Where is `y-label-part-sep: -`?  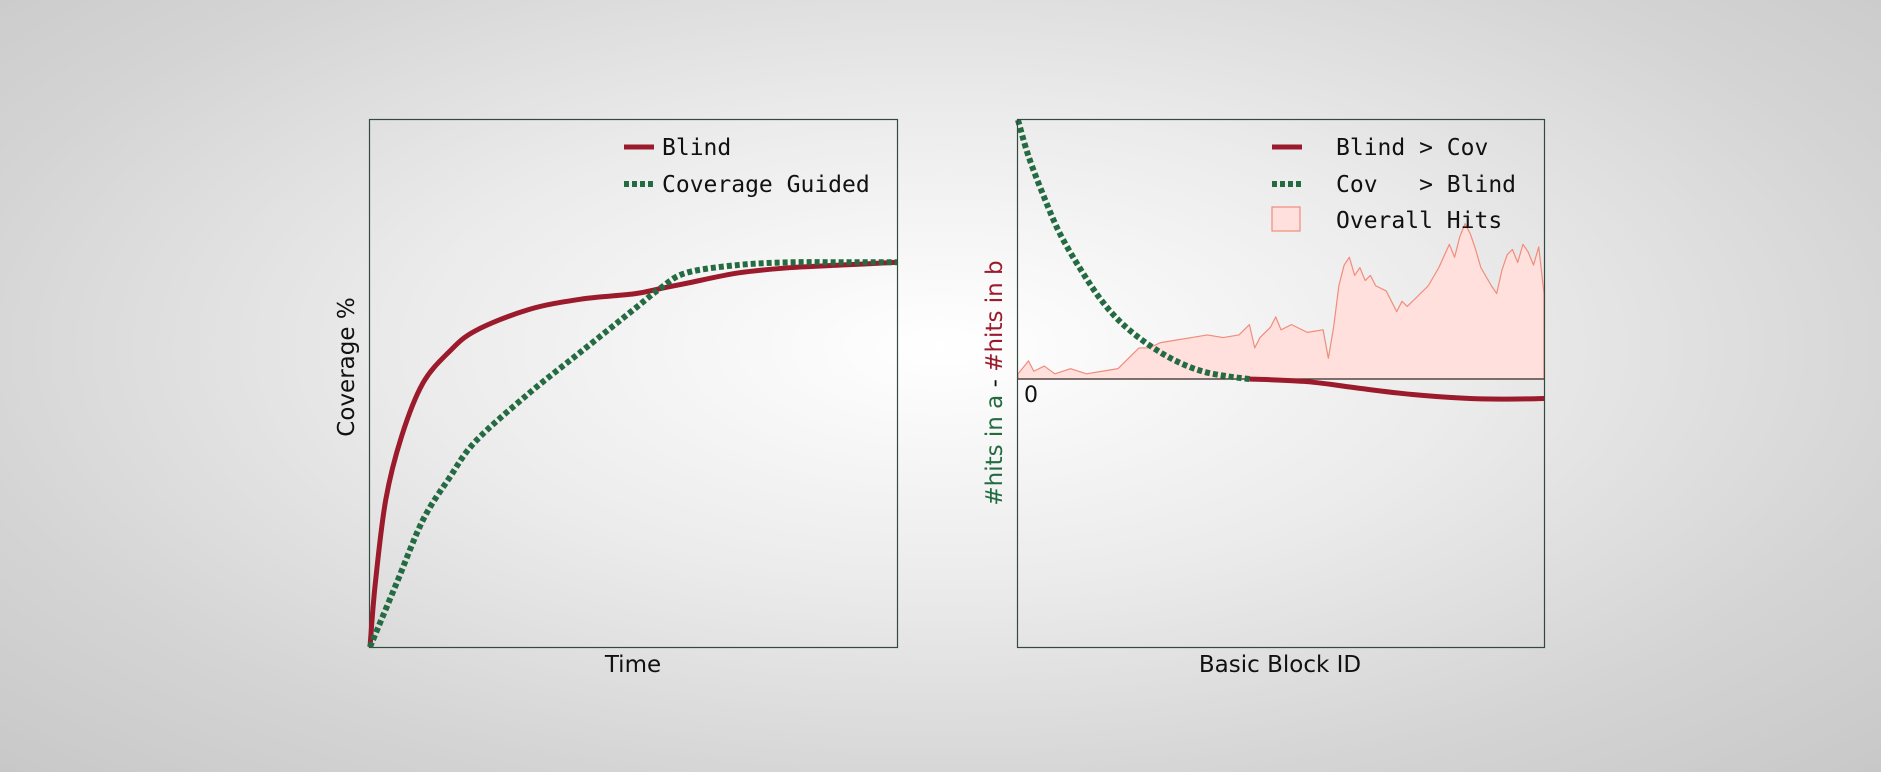
y-label-part-sep: - is located at coordinates (995, 383).